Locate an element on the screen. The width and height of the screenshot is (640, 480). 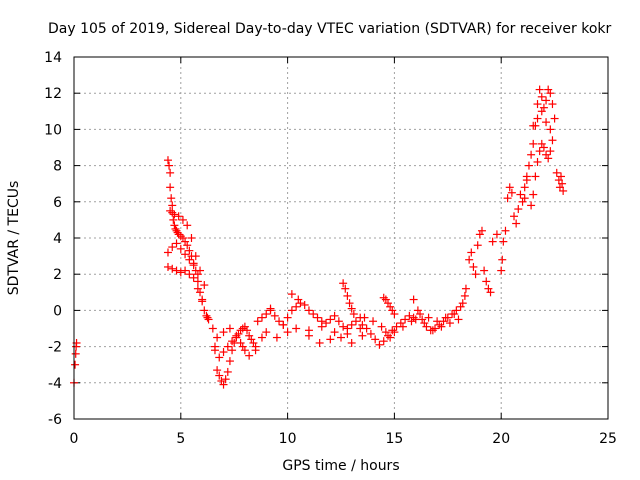
x-tick-label: 10 is located at coordinates (288, 439).